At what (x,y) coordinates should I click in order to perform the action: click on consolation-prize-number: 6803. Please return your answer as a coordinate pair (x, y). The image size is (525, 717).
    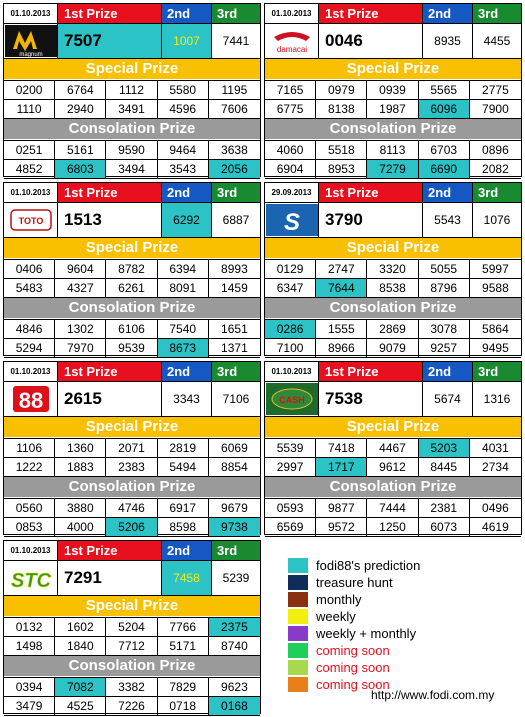
    Looking at the image, I should click on (81, 169).